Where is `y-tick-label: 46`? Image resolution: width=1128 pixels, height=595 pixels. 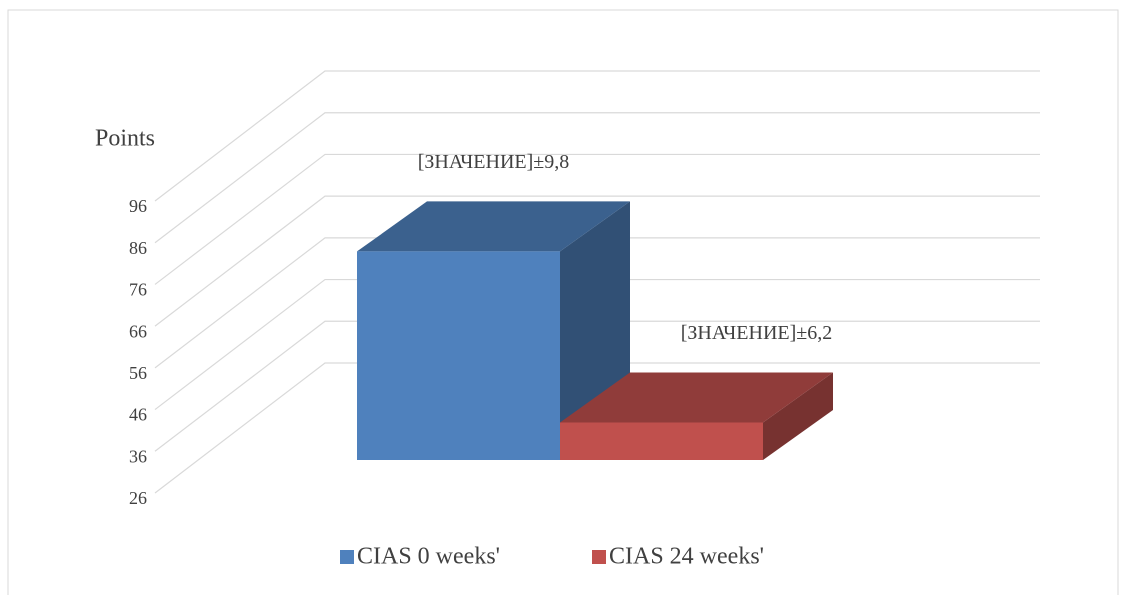
y-tick-label: 46 is located at coordinates (138, 415).